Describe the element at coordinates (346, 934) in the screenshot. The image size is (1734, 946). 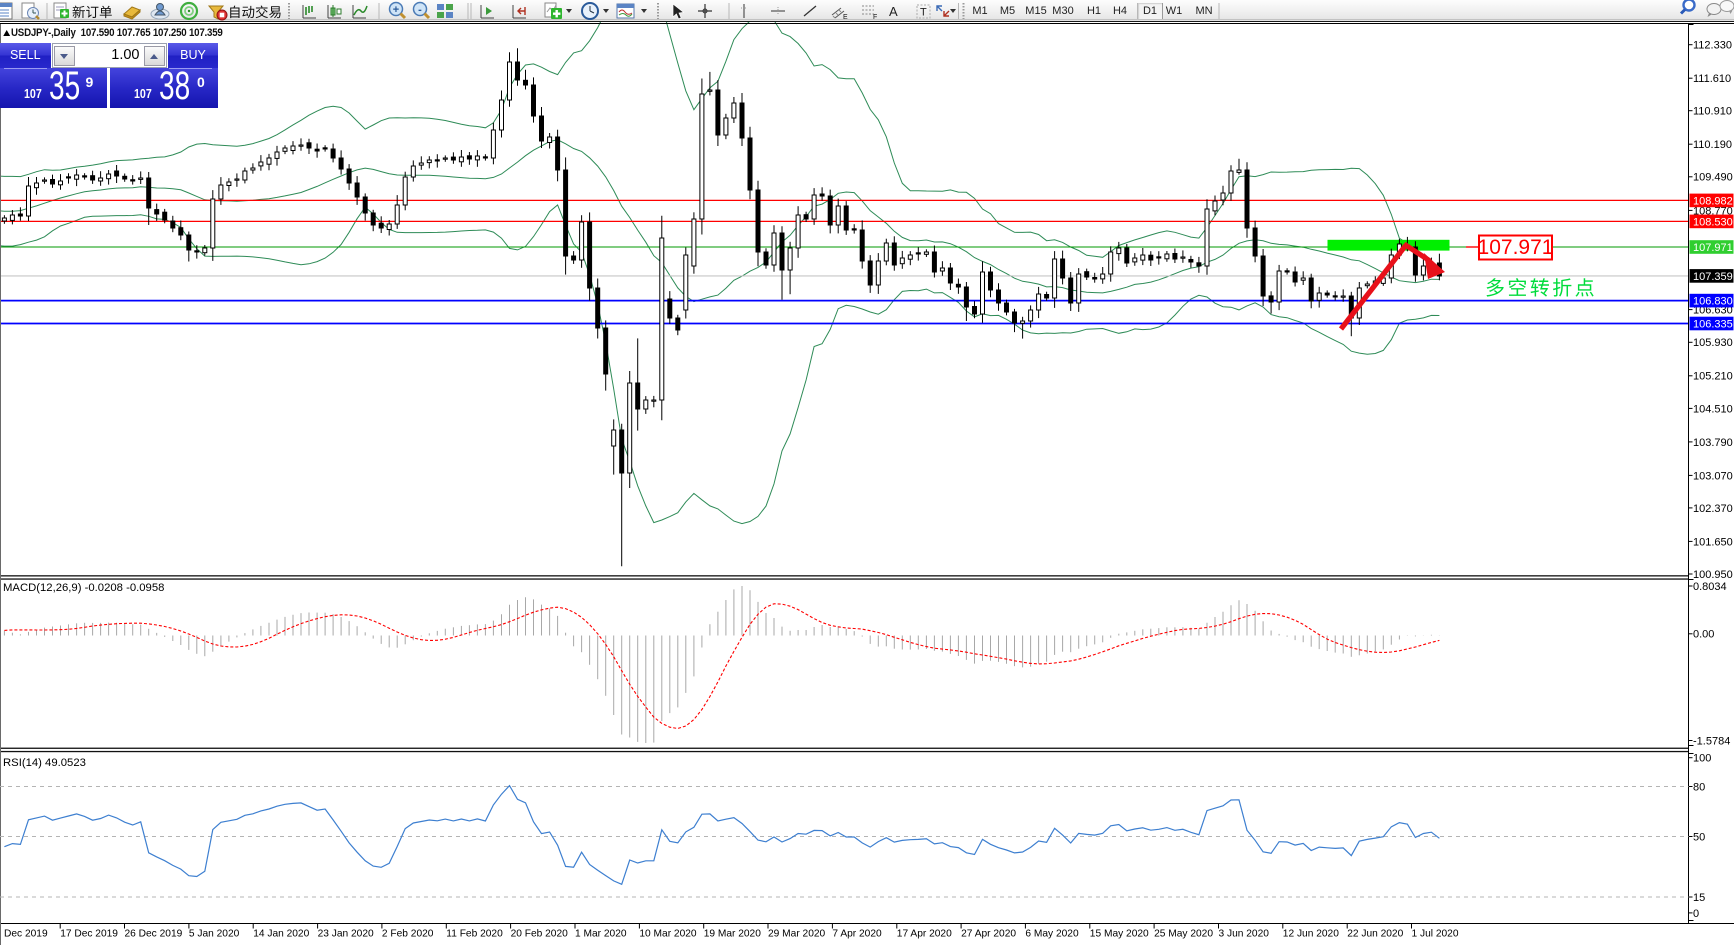
I see `svg-text: 23 Jan 2020` at that location.